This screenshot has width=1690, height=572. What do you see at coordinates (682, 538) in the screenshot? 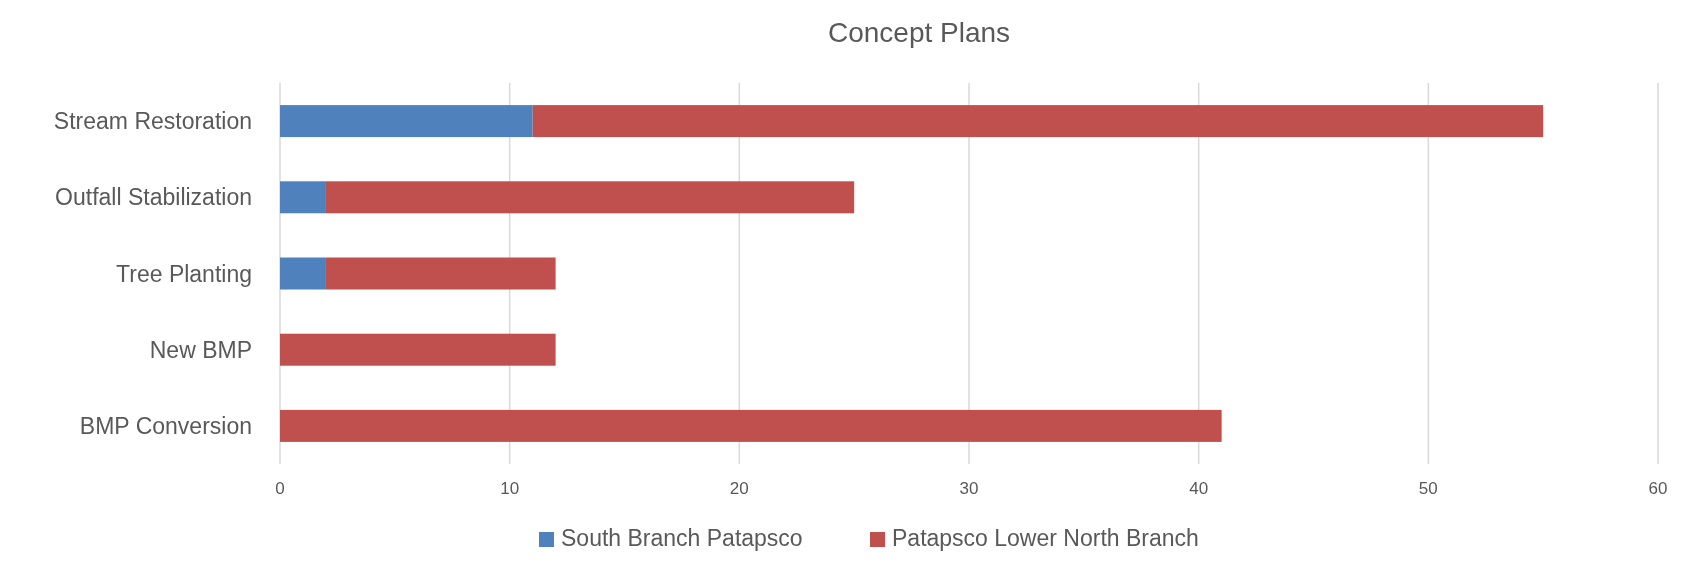
I see `legend-label: South Branch Patapsco` at bounding box center [682, 538].